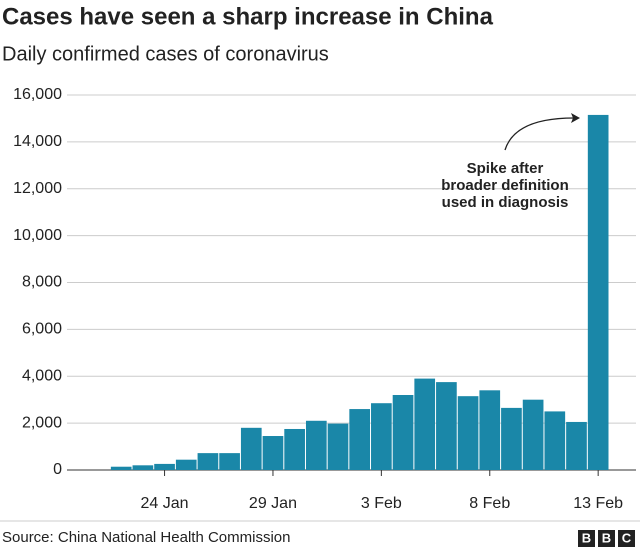 This screenshot has height=549, width=640. Describe the element at coordinates (57, 469) in the screenshot. I see `y-tick-label: 0` at that location.